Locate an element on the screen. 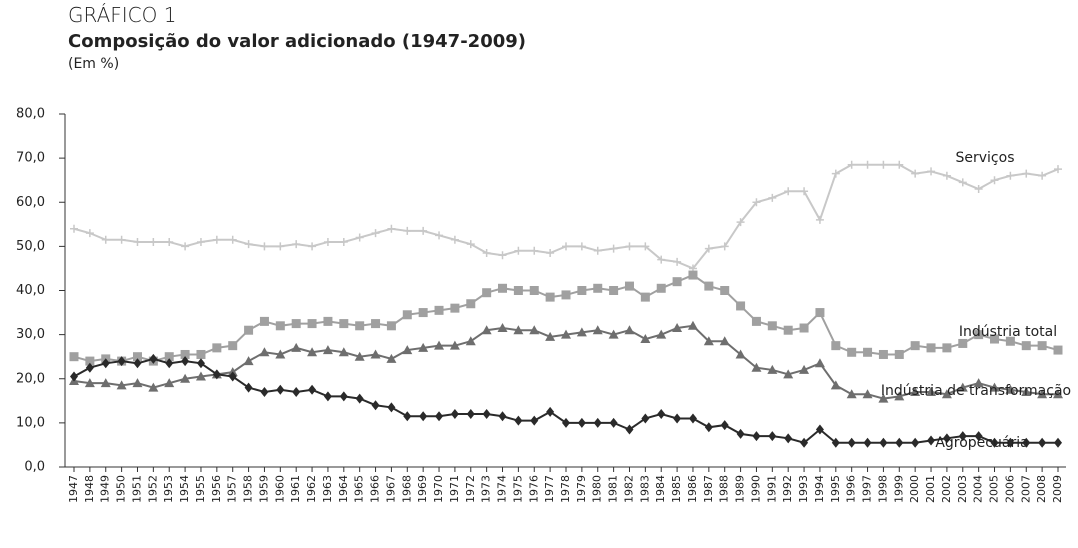 Image resolution: width=1078 pixels, height=548 pixels. x-tick-label: 1980 is located at coordinates (597, 489).